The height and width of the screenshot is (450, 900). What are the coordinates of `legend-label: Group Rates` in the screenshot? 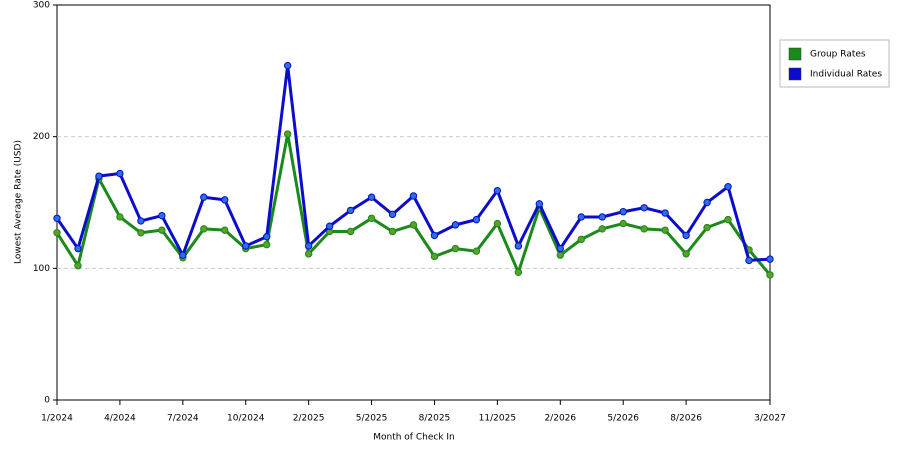 It's located at (838, 55).